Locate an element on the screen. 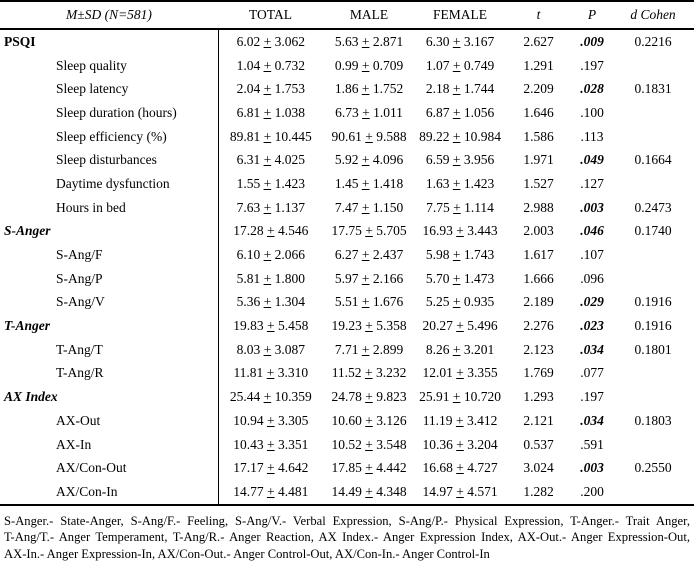 The height and width of the screenshot is (562, 694). cell-total: 10.43 + 3.351 is located at coordinates (271, 444).